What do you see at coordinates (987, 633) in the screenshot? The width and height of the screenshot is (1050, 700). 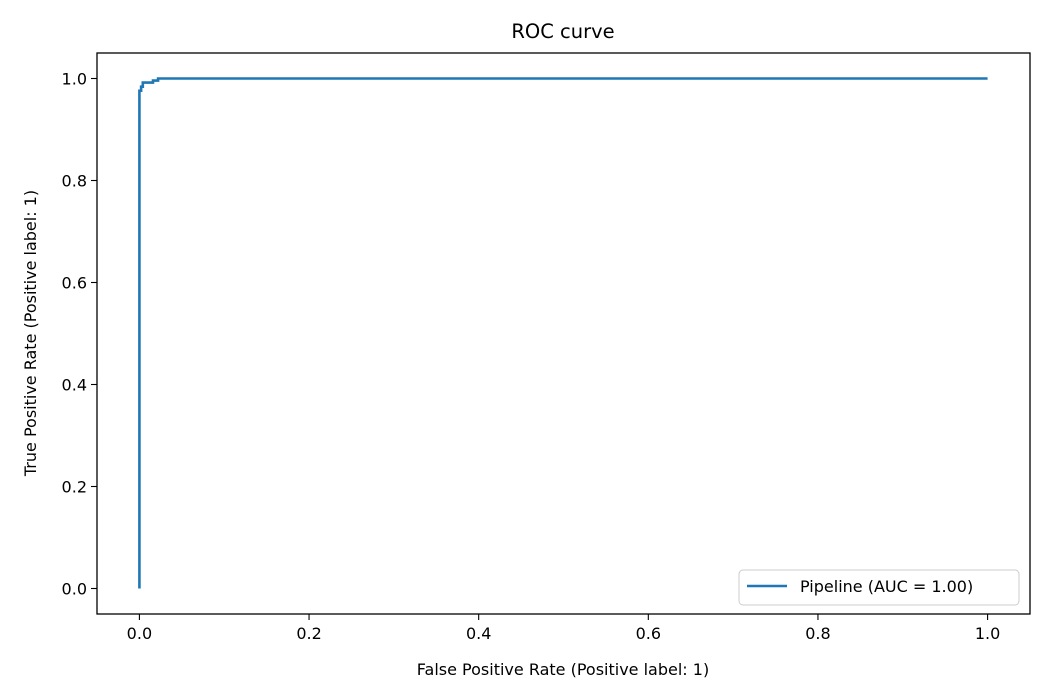 I see `x-tick-label: 1.0` at bounding box center [987, 633].